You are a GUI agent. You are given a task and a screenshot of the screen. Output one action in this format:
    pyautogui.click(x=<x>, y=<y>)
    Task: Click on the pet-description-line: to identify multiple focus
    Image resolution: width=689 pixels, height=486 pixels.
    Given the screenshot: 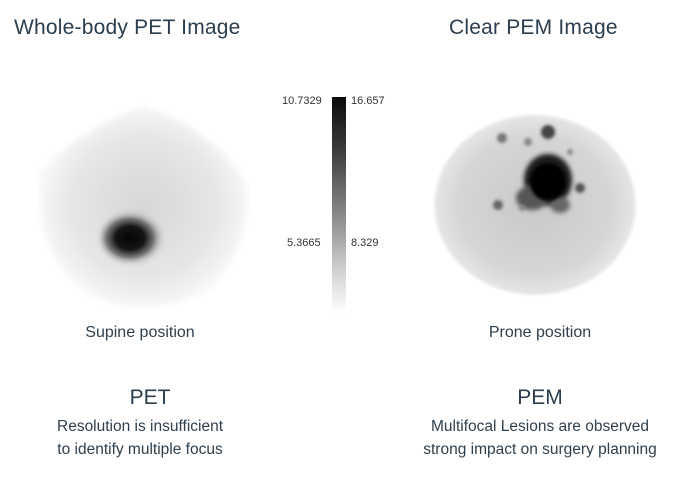 What is the action you would take?
    pyautogui.click(x=140, y=449)
    